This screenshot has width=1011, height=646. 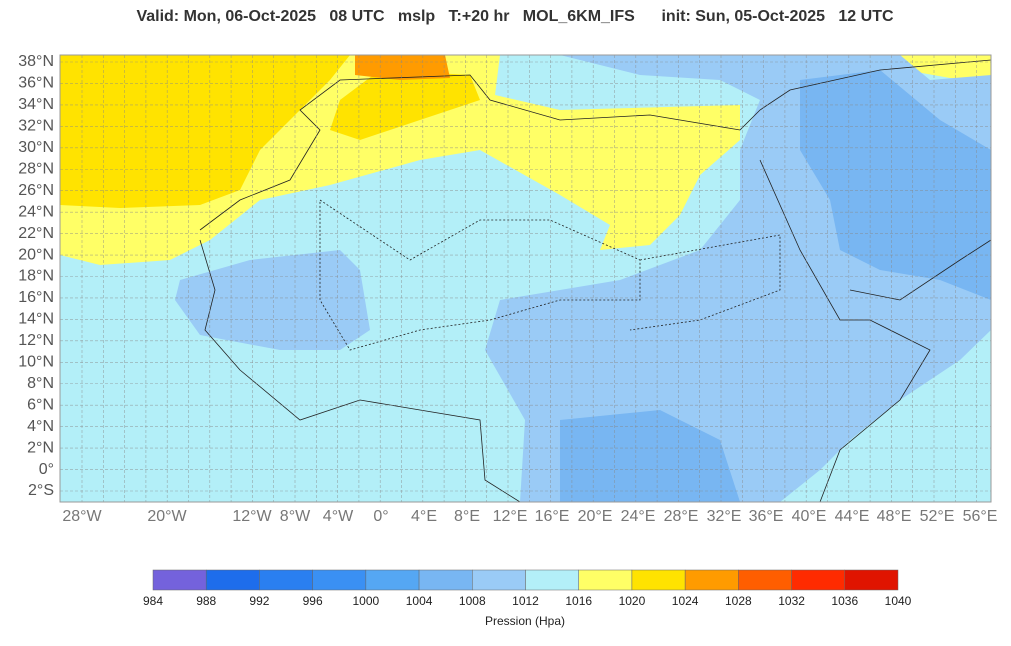 I want to click on lat-label: 34°N, so click(x=36, y=104).